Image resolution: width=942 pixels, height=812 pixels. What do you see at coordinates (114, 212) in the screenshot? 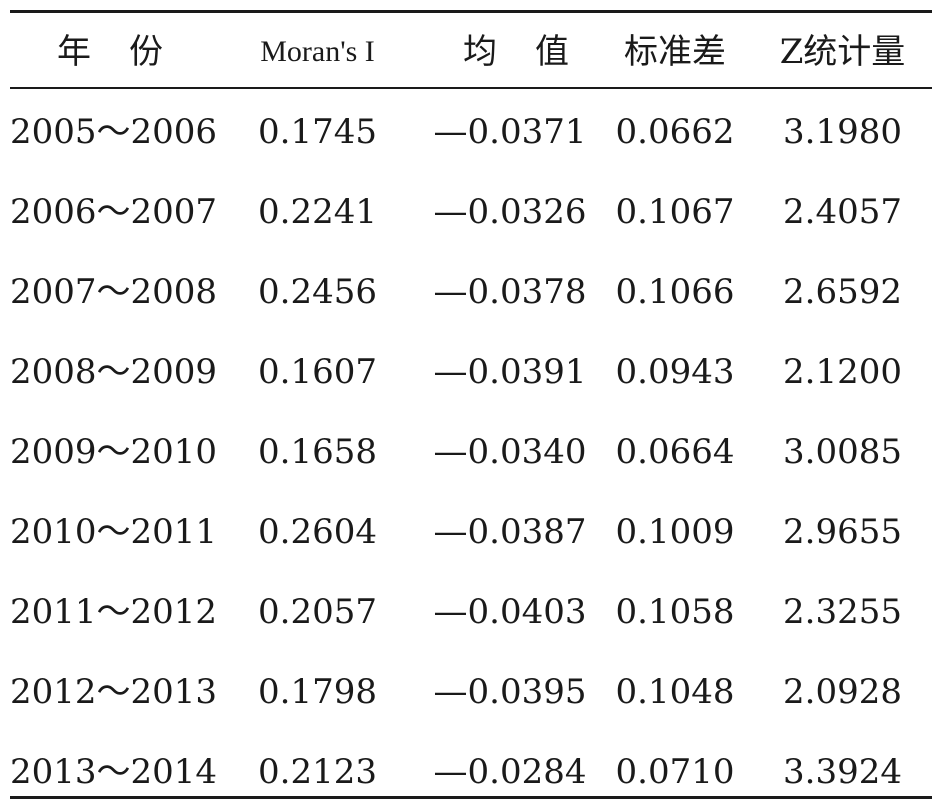
I see `cell-year: 2006～2007` at bounding box center [114, 212].